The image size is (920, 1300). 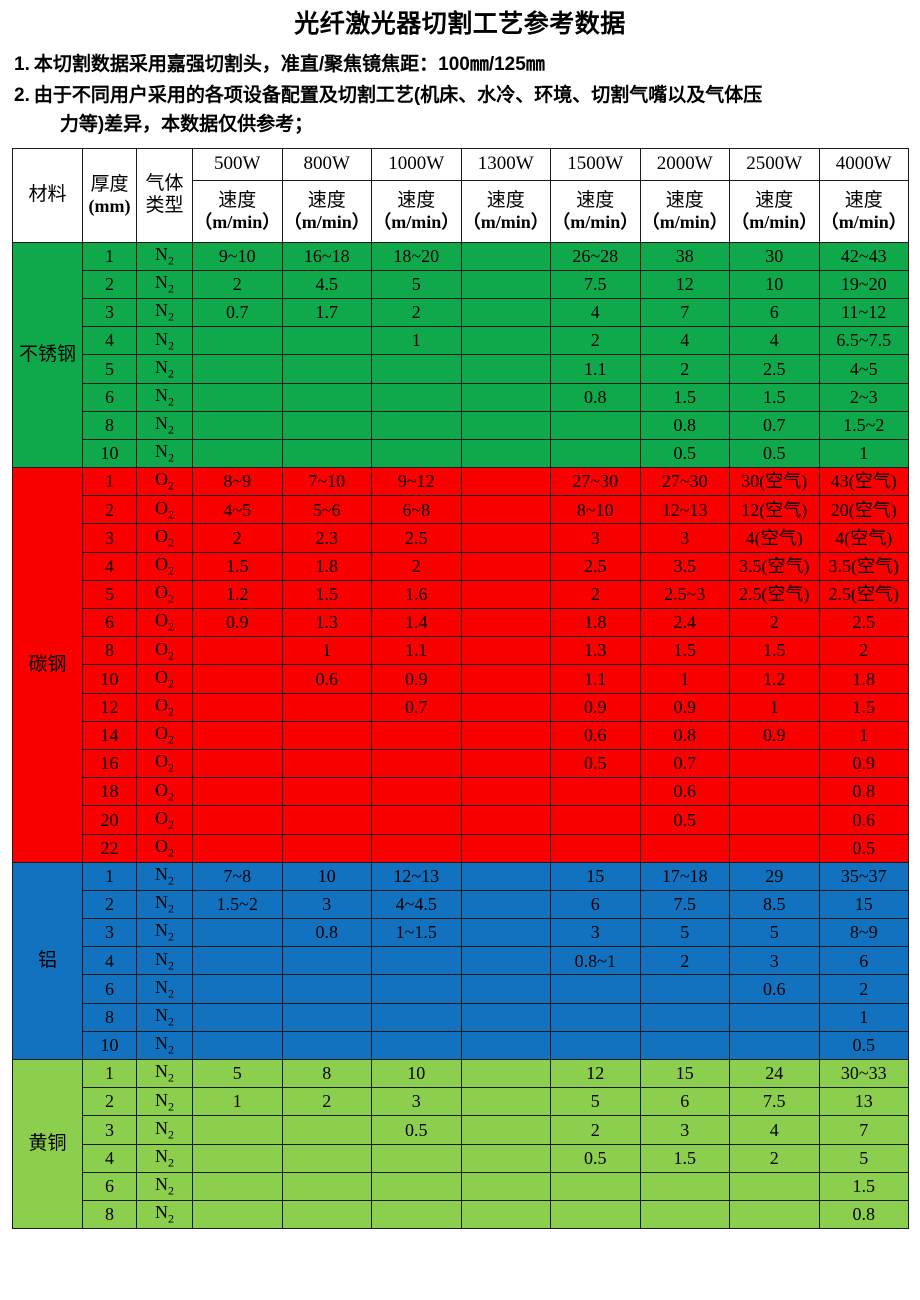 What do you see at coordinates (109, 763) in the screenshot?
I see `thickness-cell: 16` at bounding box center [109, 763].